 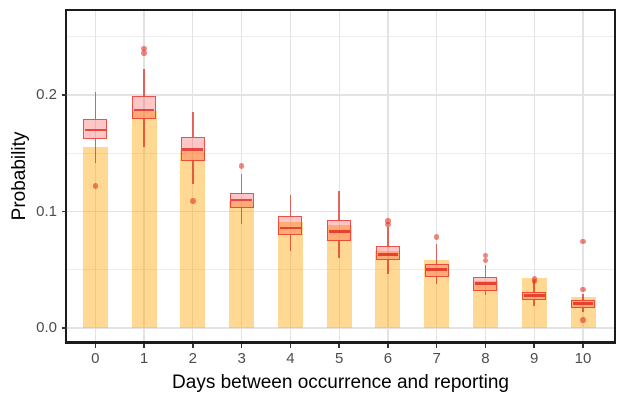 I want to click on x-tick-label-7: 7, so click(x=436, y=358).